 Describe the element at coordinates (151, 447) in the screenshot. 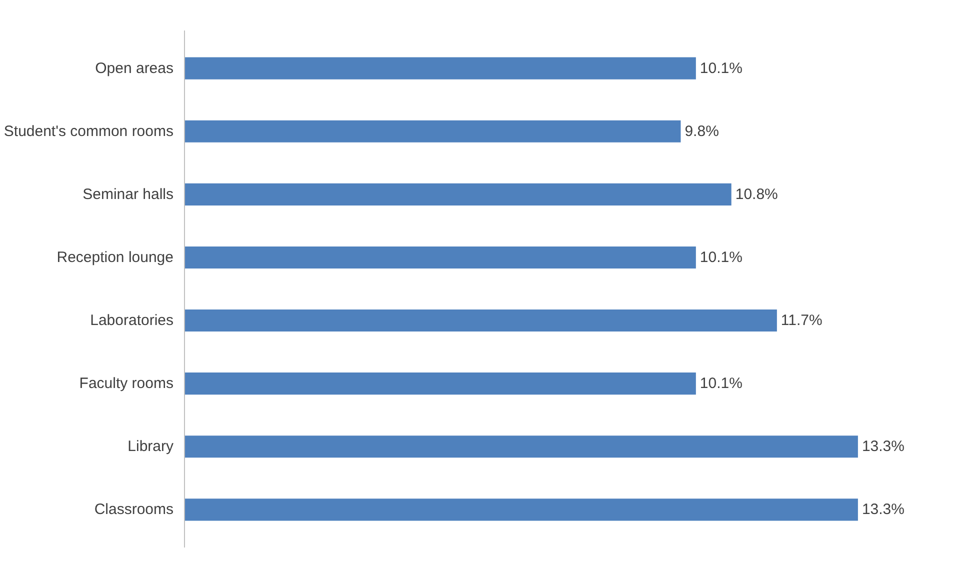

I see `y-tick-label: Library` at that location.